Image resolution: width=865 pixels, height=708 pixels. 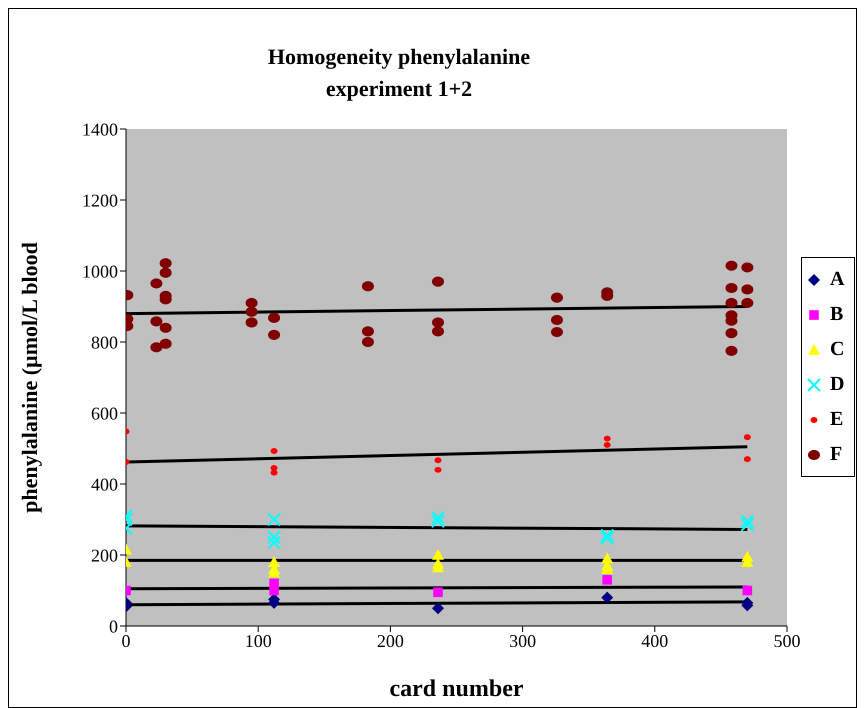 I want to click on legend-label: C, so click(x=837, y=349).